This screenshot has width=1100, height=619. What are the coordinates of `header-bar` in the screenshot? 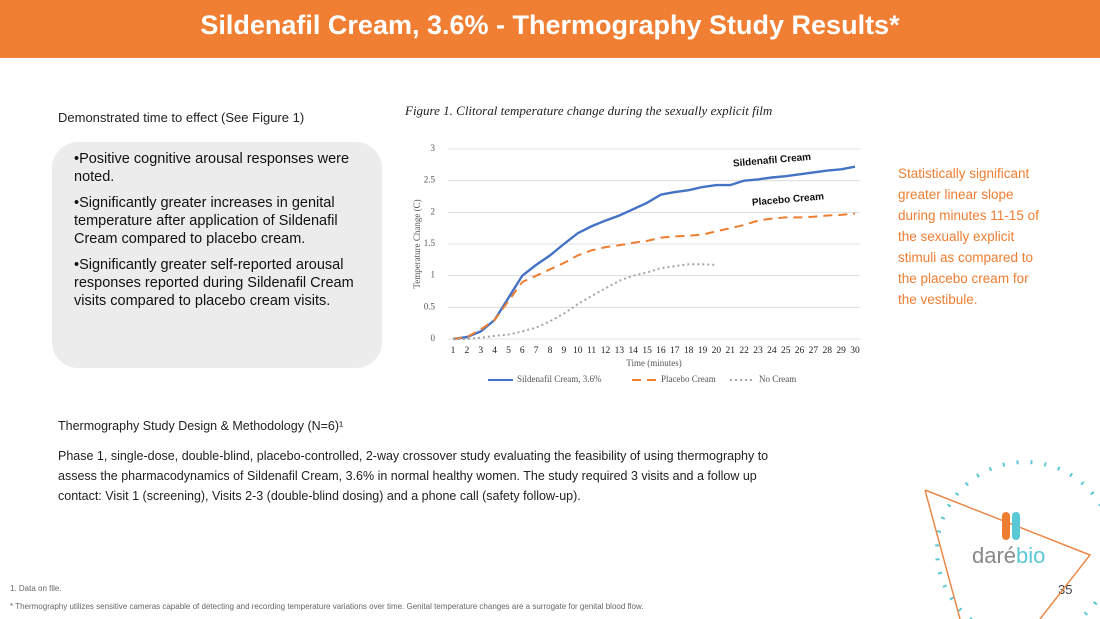 It's located at (550, 29).